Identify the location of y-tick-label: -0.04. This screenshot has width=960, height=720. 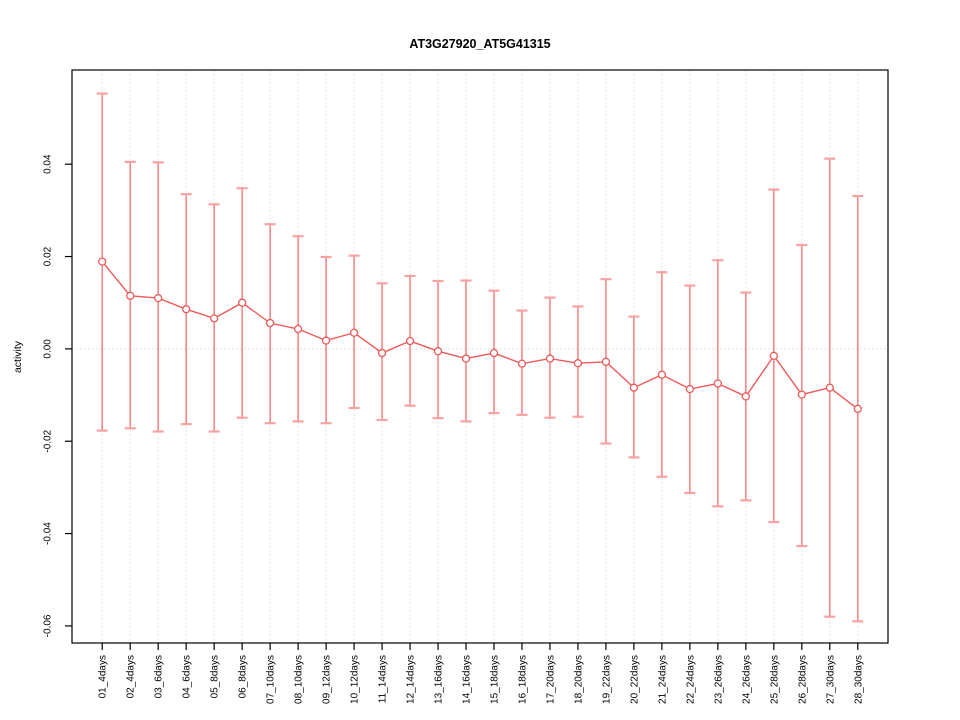
(48, 533).